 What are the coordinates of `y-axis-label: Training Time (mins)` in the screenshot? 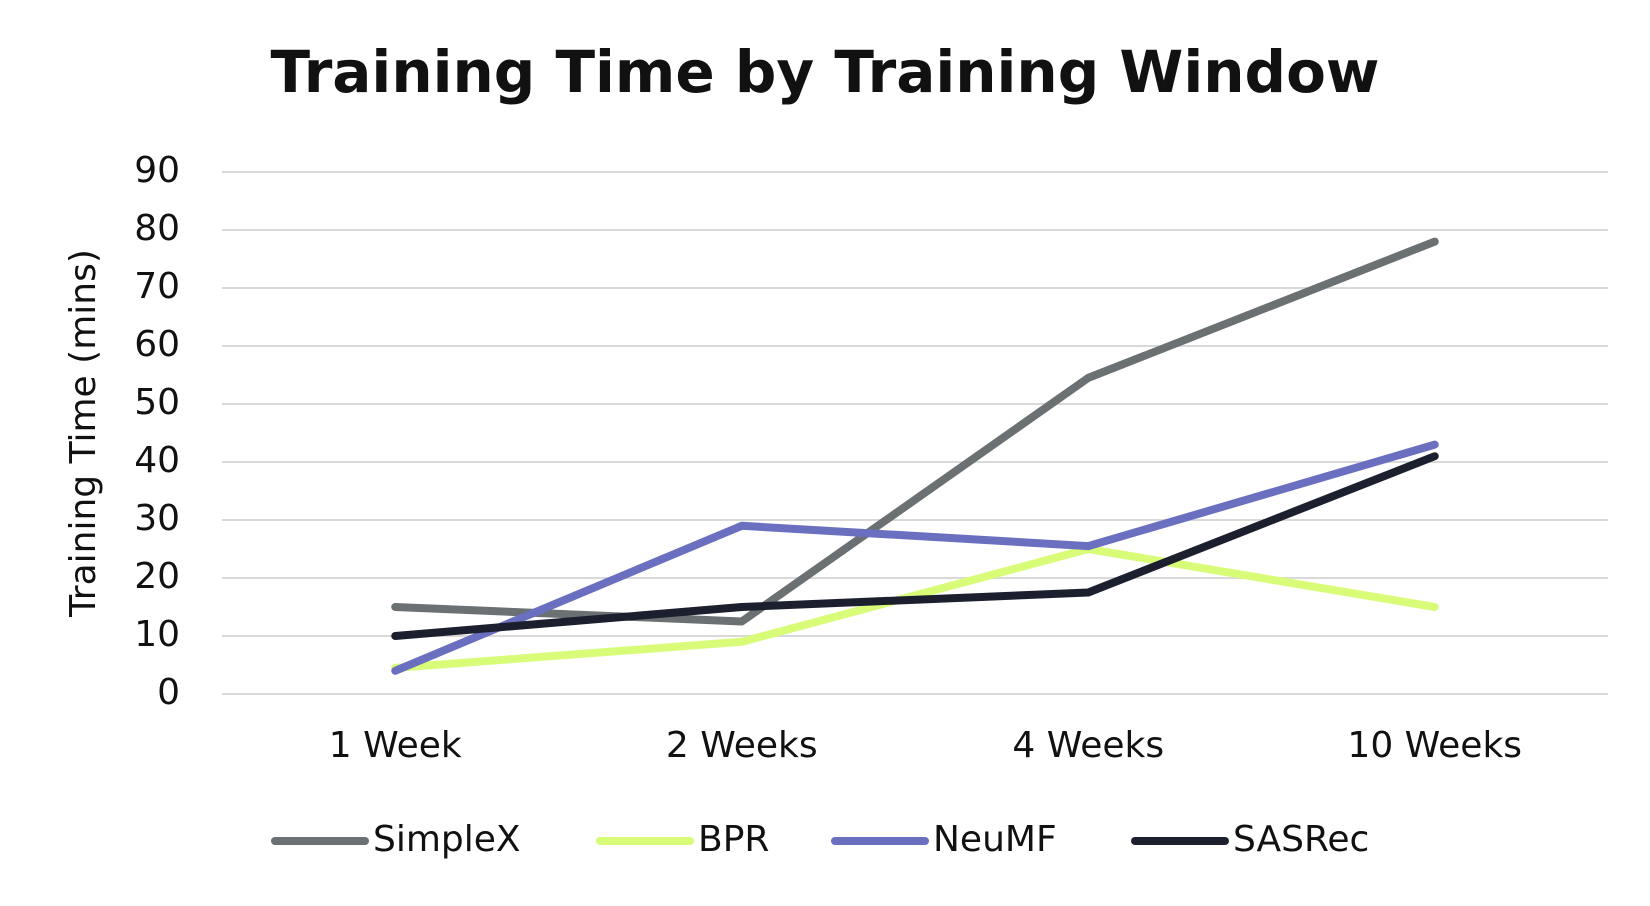 It's located at (83, 433).